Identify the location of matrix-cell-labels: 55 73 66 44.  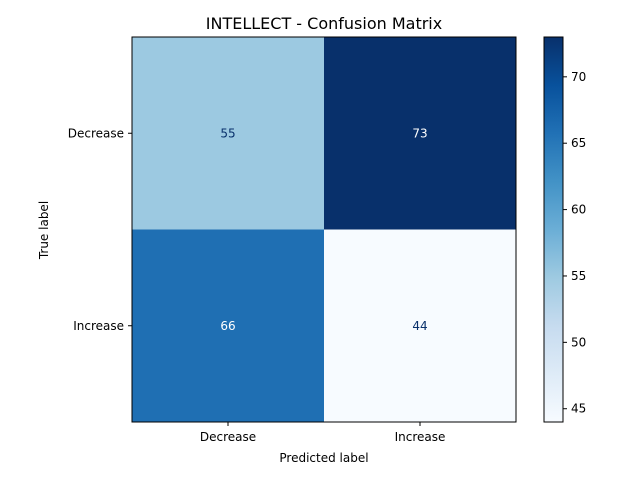
(323, 229).